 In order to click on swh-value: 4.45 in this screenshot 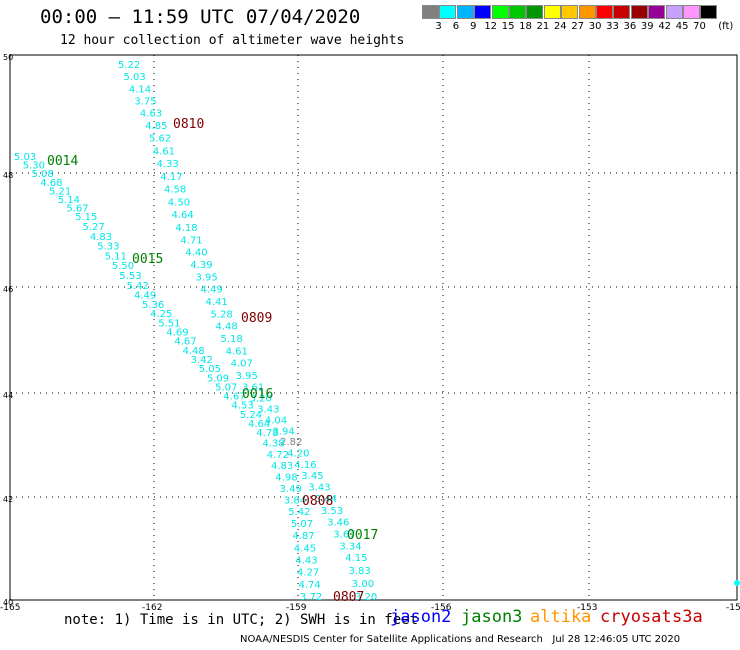, I will do `click(305, 548)`.